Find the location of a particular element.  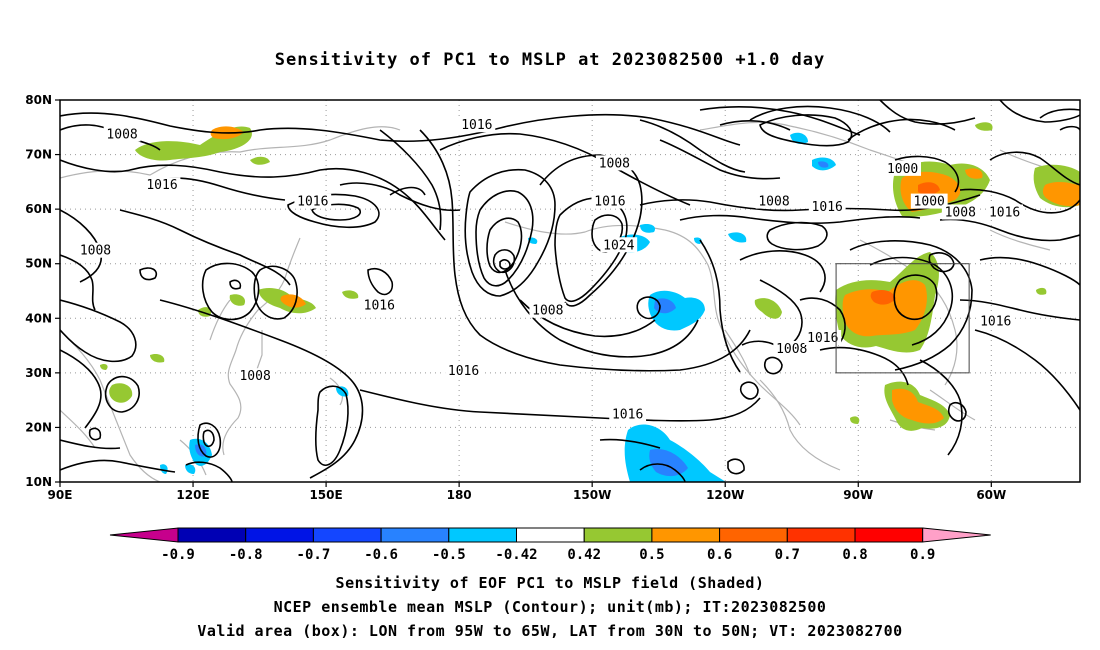

colorbar-label: 0.8 is located at coordinates (854, 555).